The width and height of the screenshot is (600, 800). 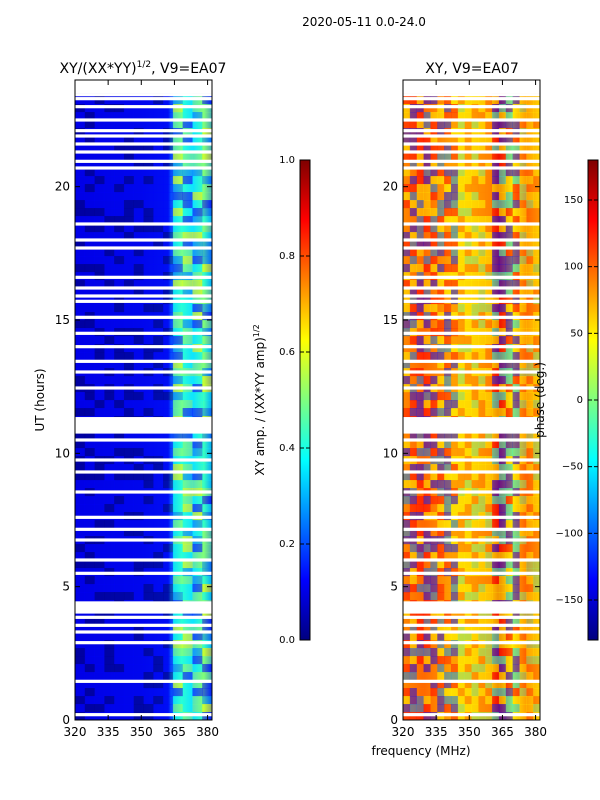 I want to click on colorbar-tick-label: −100, so click(x=569, y=533).